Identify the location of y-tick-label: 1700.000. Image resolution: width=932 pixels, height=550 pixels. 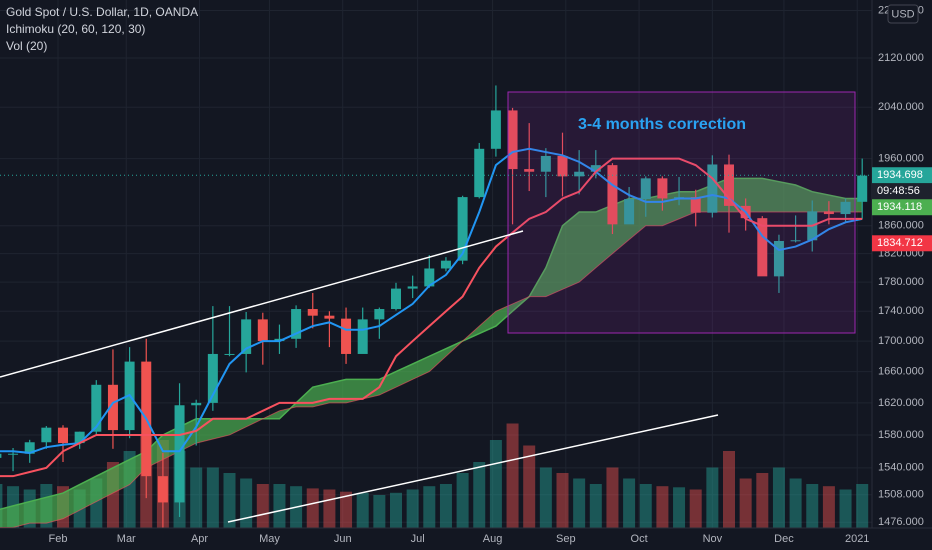
(901, 341).